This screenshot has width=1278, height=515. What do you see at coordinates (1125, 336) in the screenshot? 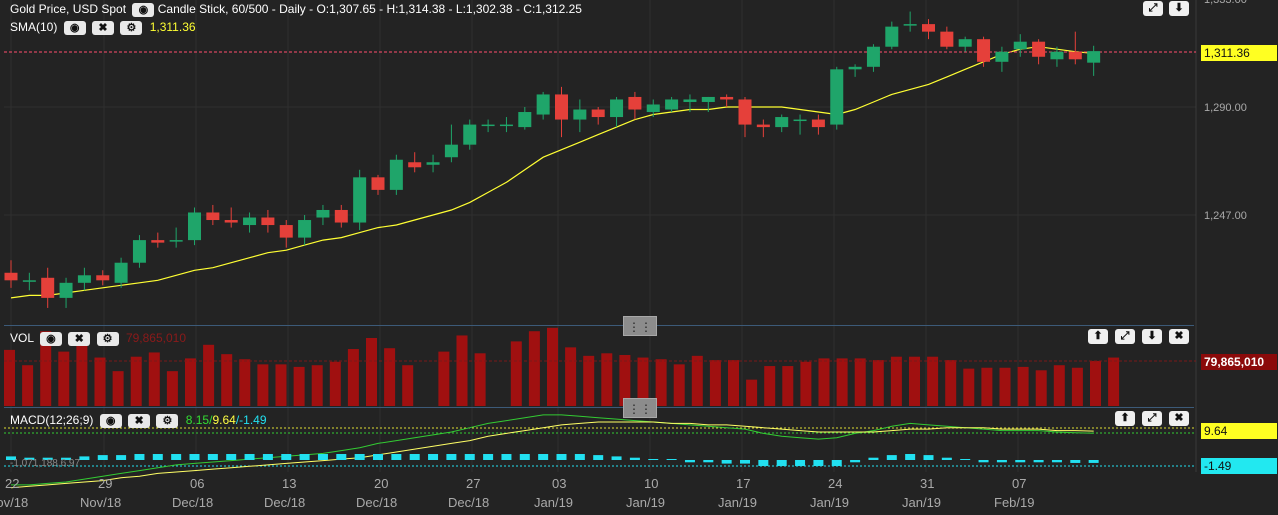
I see `volume-expand-icon: ⤢` at bounding box center [1125, 336].